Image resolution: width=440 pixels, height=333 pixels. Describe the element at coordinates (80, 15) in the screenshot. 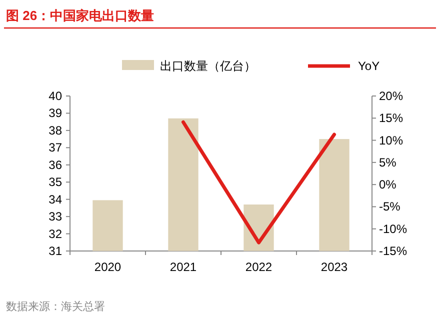

I see `chart-title: 图 26：中国家电出口数量` at that location.